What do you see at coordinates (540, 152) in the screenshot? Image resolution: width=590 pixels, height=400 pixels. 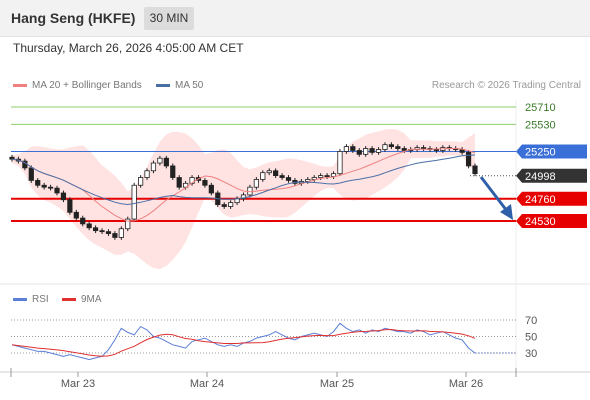 I see `level-label-25250: 25250` at bounding box center [540, 152].